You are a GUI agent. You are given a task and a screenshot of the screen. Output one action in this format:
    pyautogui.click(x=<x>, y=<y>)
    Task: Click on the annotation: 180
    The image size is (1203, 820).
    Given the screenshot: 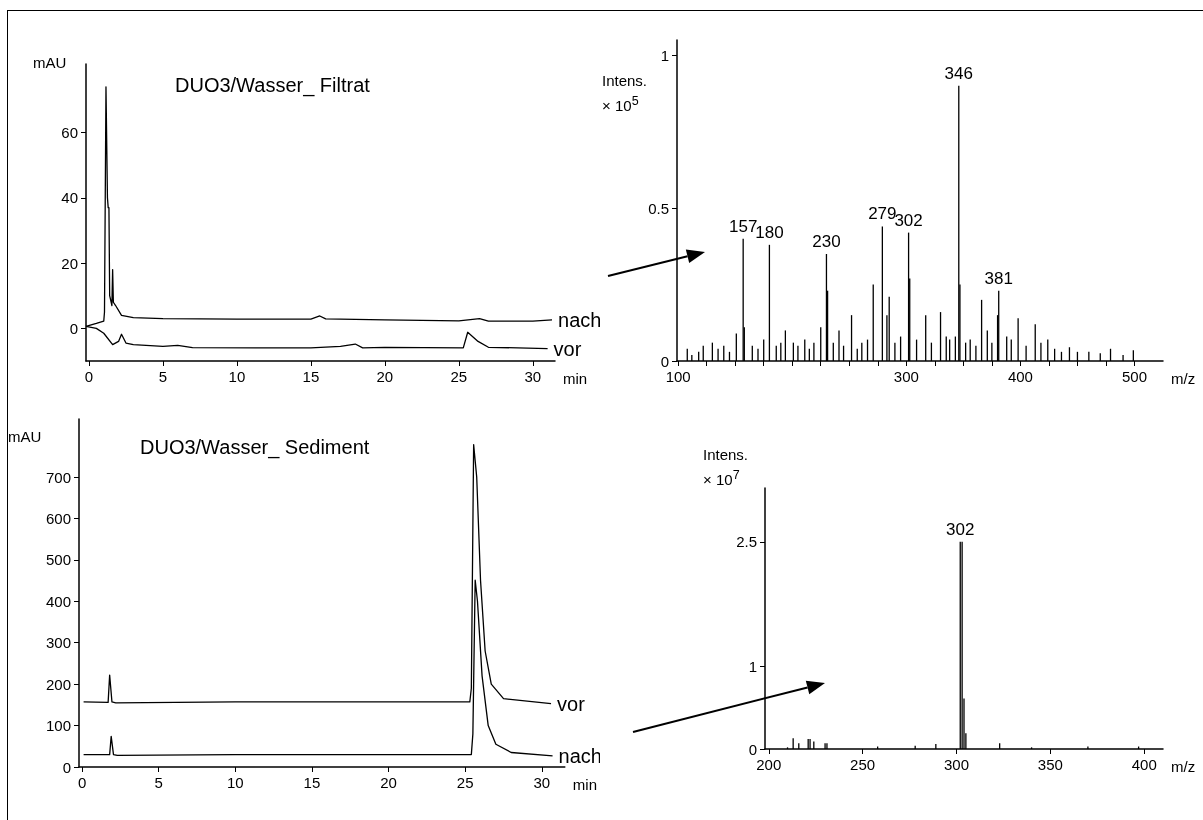 What is the action you would take?
    pyautogui.click(x=769, y=232)
    